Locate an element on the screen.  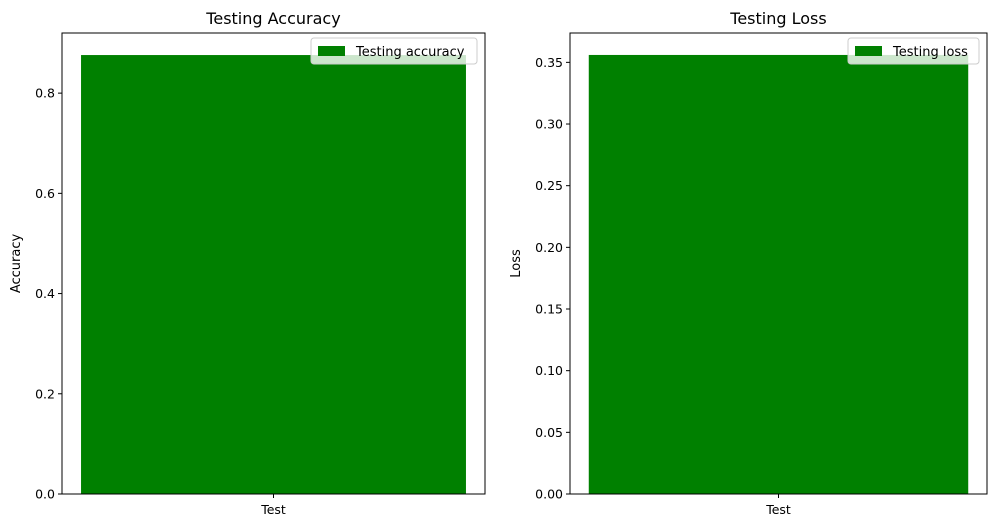
y-tick-label: 0.6 is located at coordinates (45, 193).